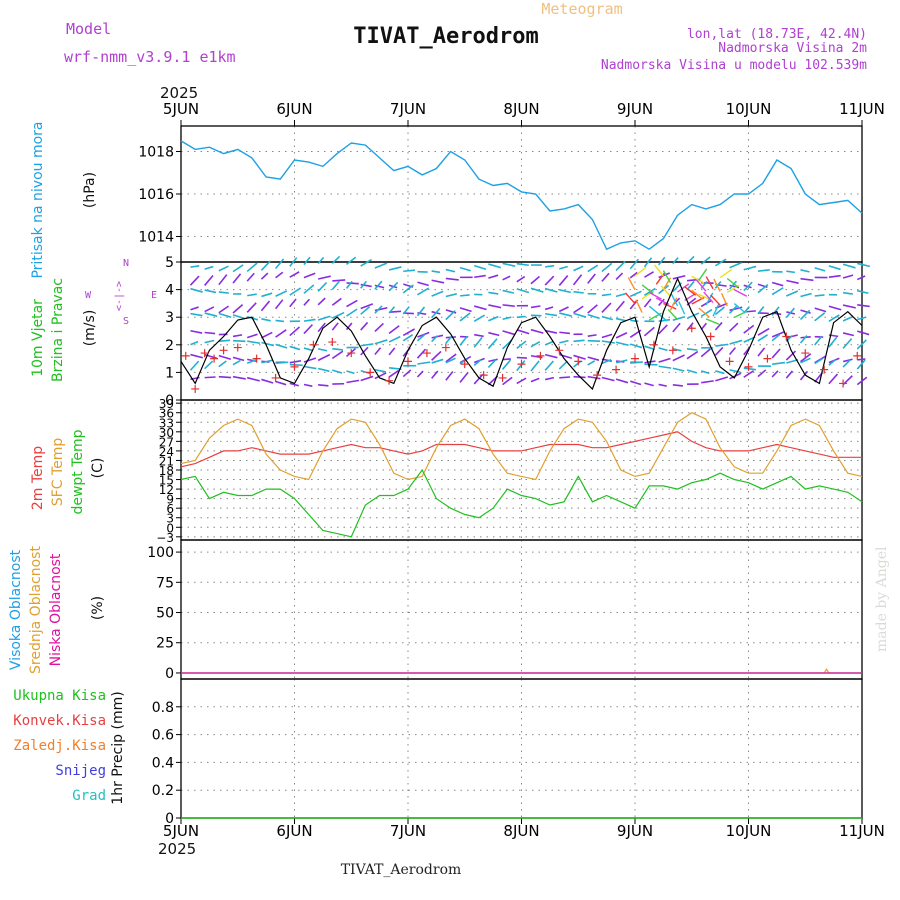 This screenshot has width=900, height=900. Describe the element at coordinates (166, 404) in the screenshot. I see `y-tick-label: 39` at that location.